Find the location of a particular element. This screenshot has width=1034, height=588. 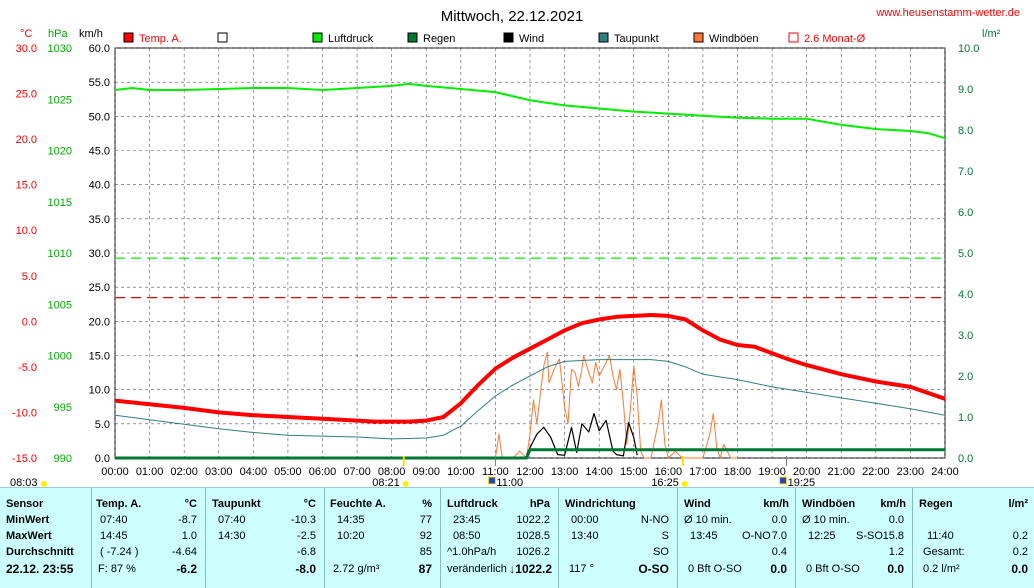

dewpoint-header: Taupunkt is located at coordinates (236, 504).